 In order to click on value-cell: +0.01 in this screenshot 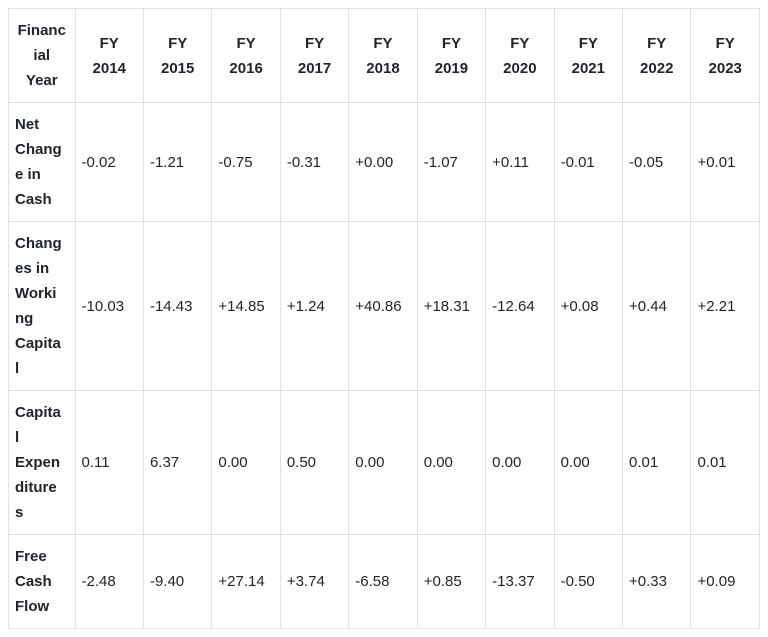, I will do `click(725, 162)`.